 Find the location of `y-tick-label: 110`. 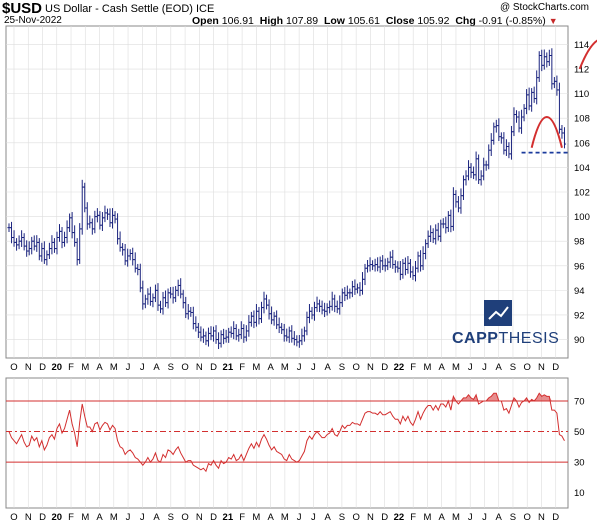

y-tick-label: 110 is located at coordinates (581, 94).